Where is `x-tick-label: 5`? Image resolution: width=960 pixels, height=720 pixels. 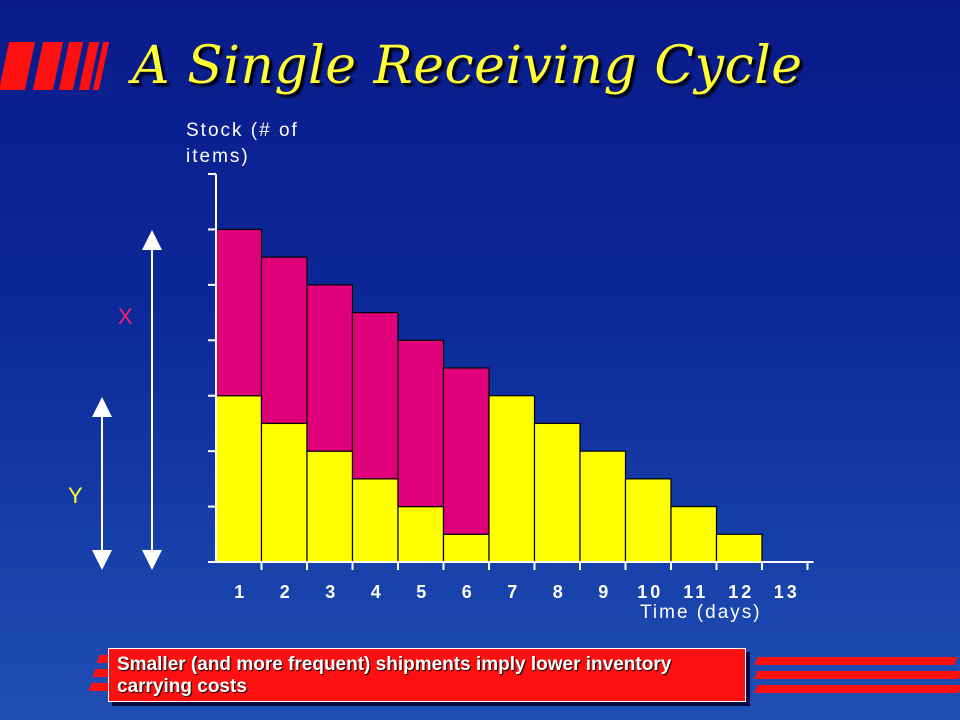
x-tick-label: 5 is located at coordinates (422, 592).